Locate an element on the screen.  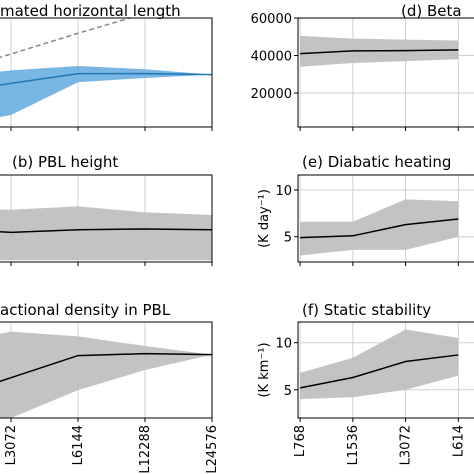
panel: 20000 40000 60000 (d) Beta is located at coordinates (362, 66).